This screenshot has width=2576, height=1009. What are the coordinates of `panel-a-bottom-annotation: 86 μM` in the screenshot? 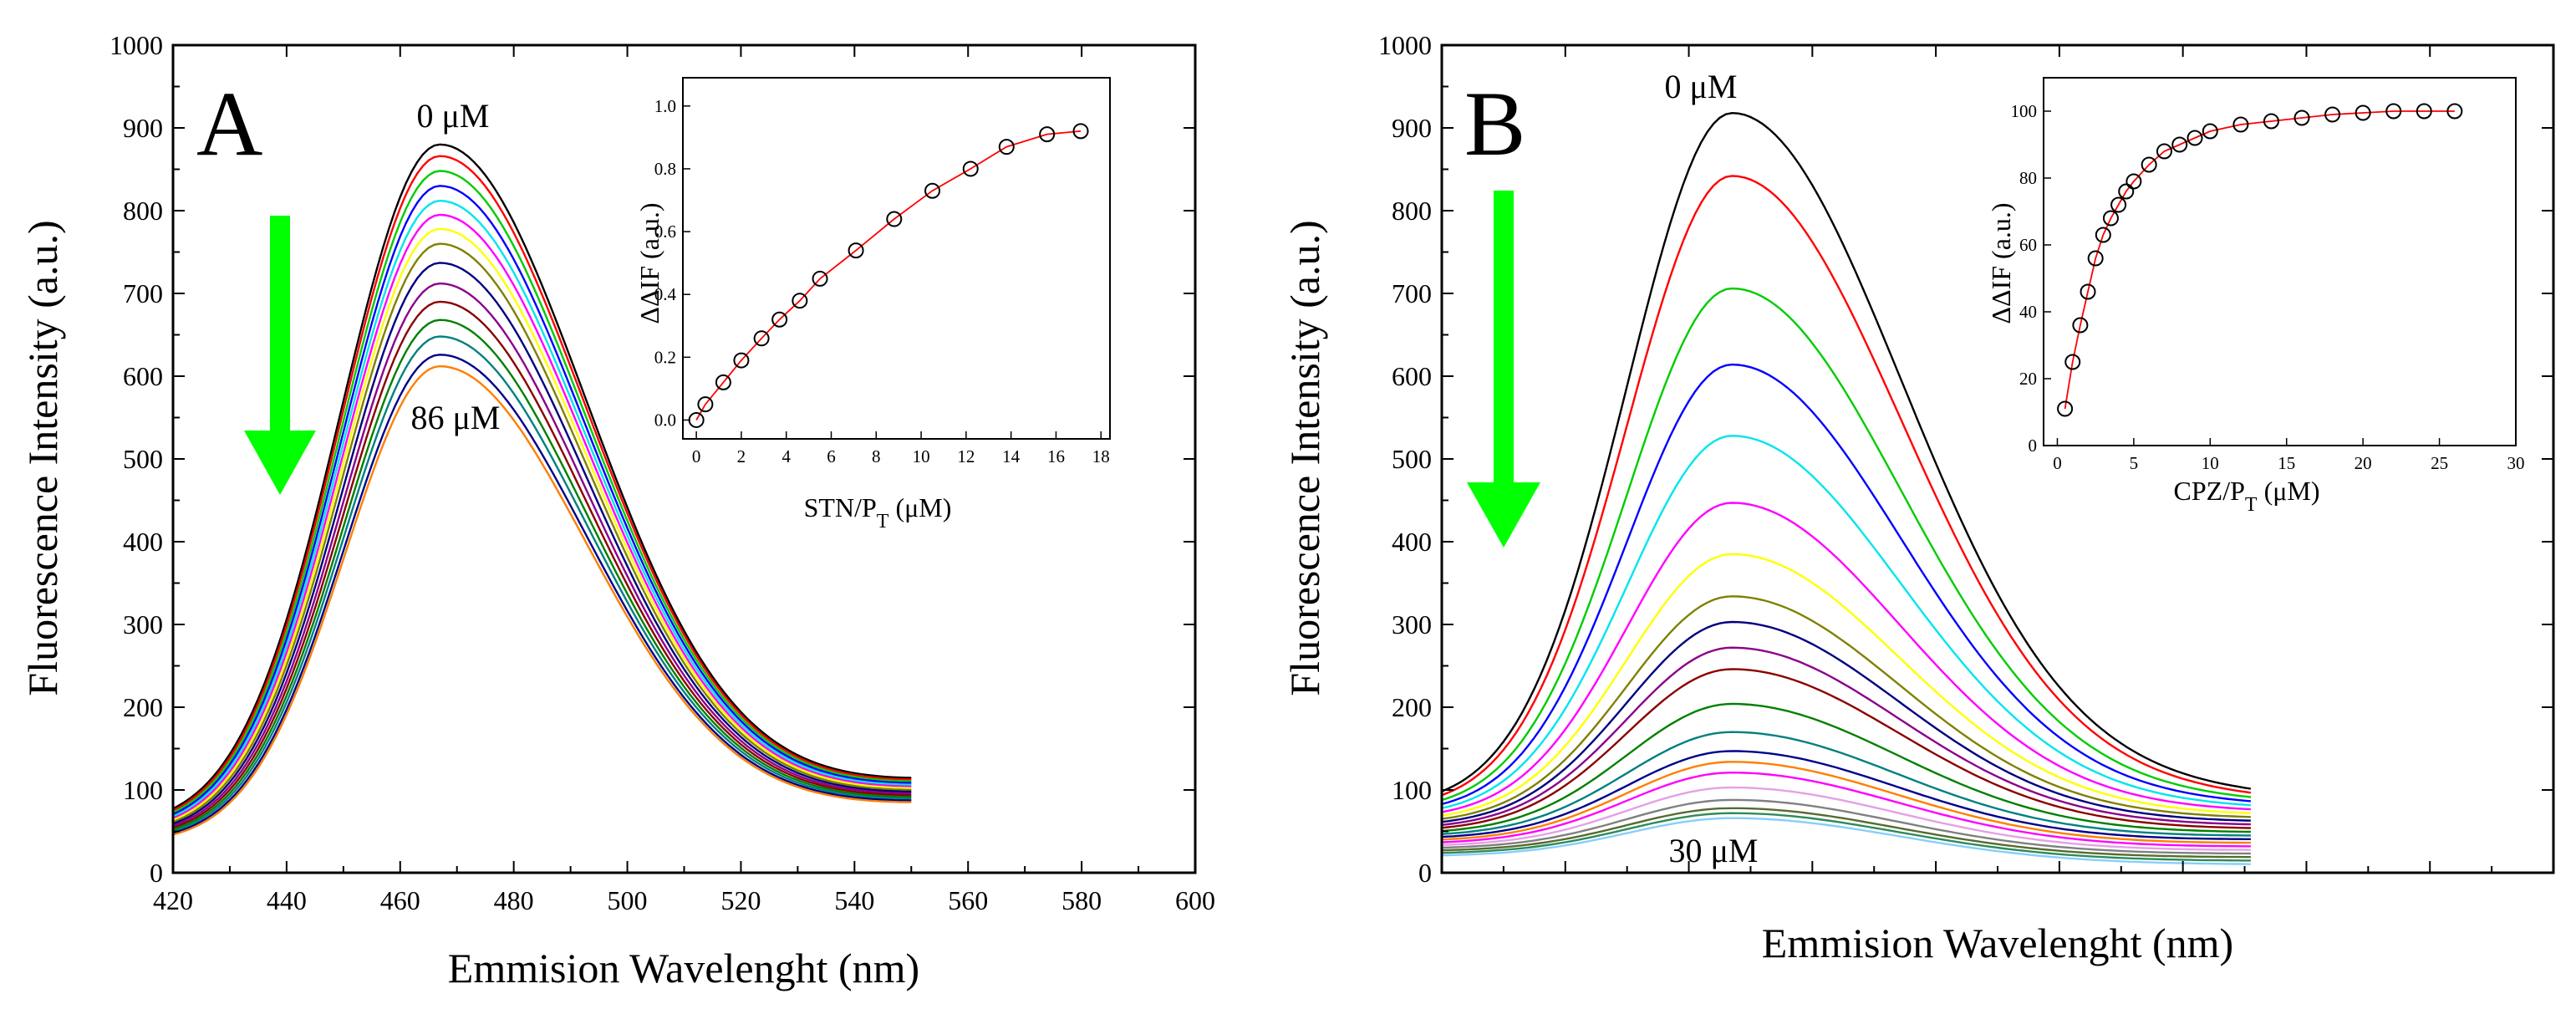 It's located at (455, 417).